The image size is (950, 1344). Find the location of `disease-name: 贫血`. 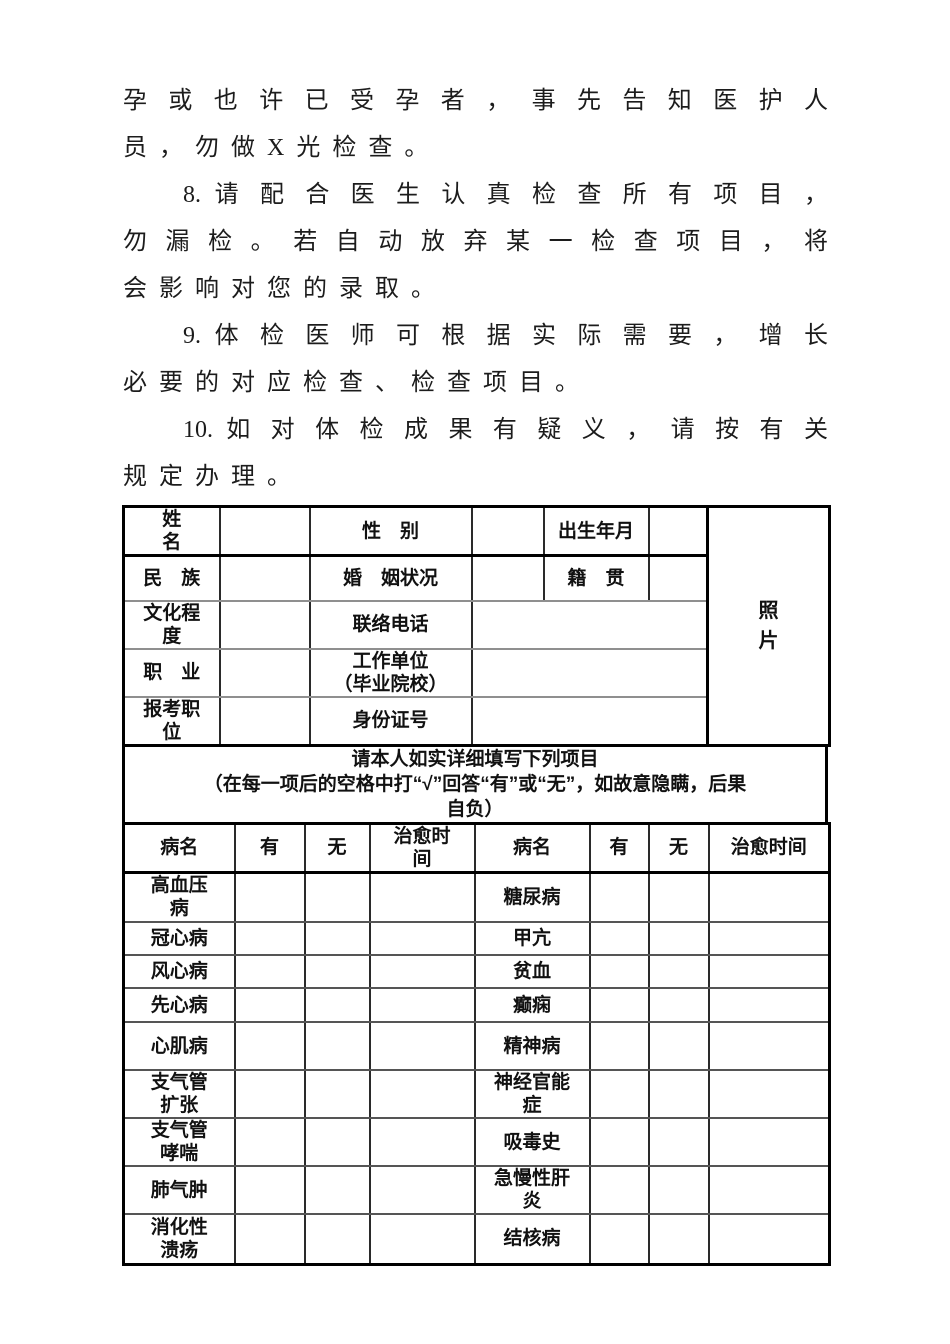

disease-name: 贫血 is located at coordinates (532, 971).